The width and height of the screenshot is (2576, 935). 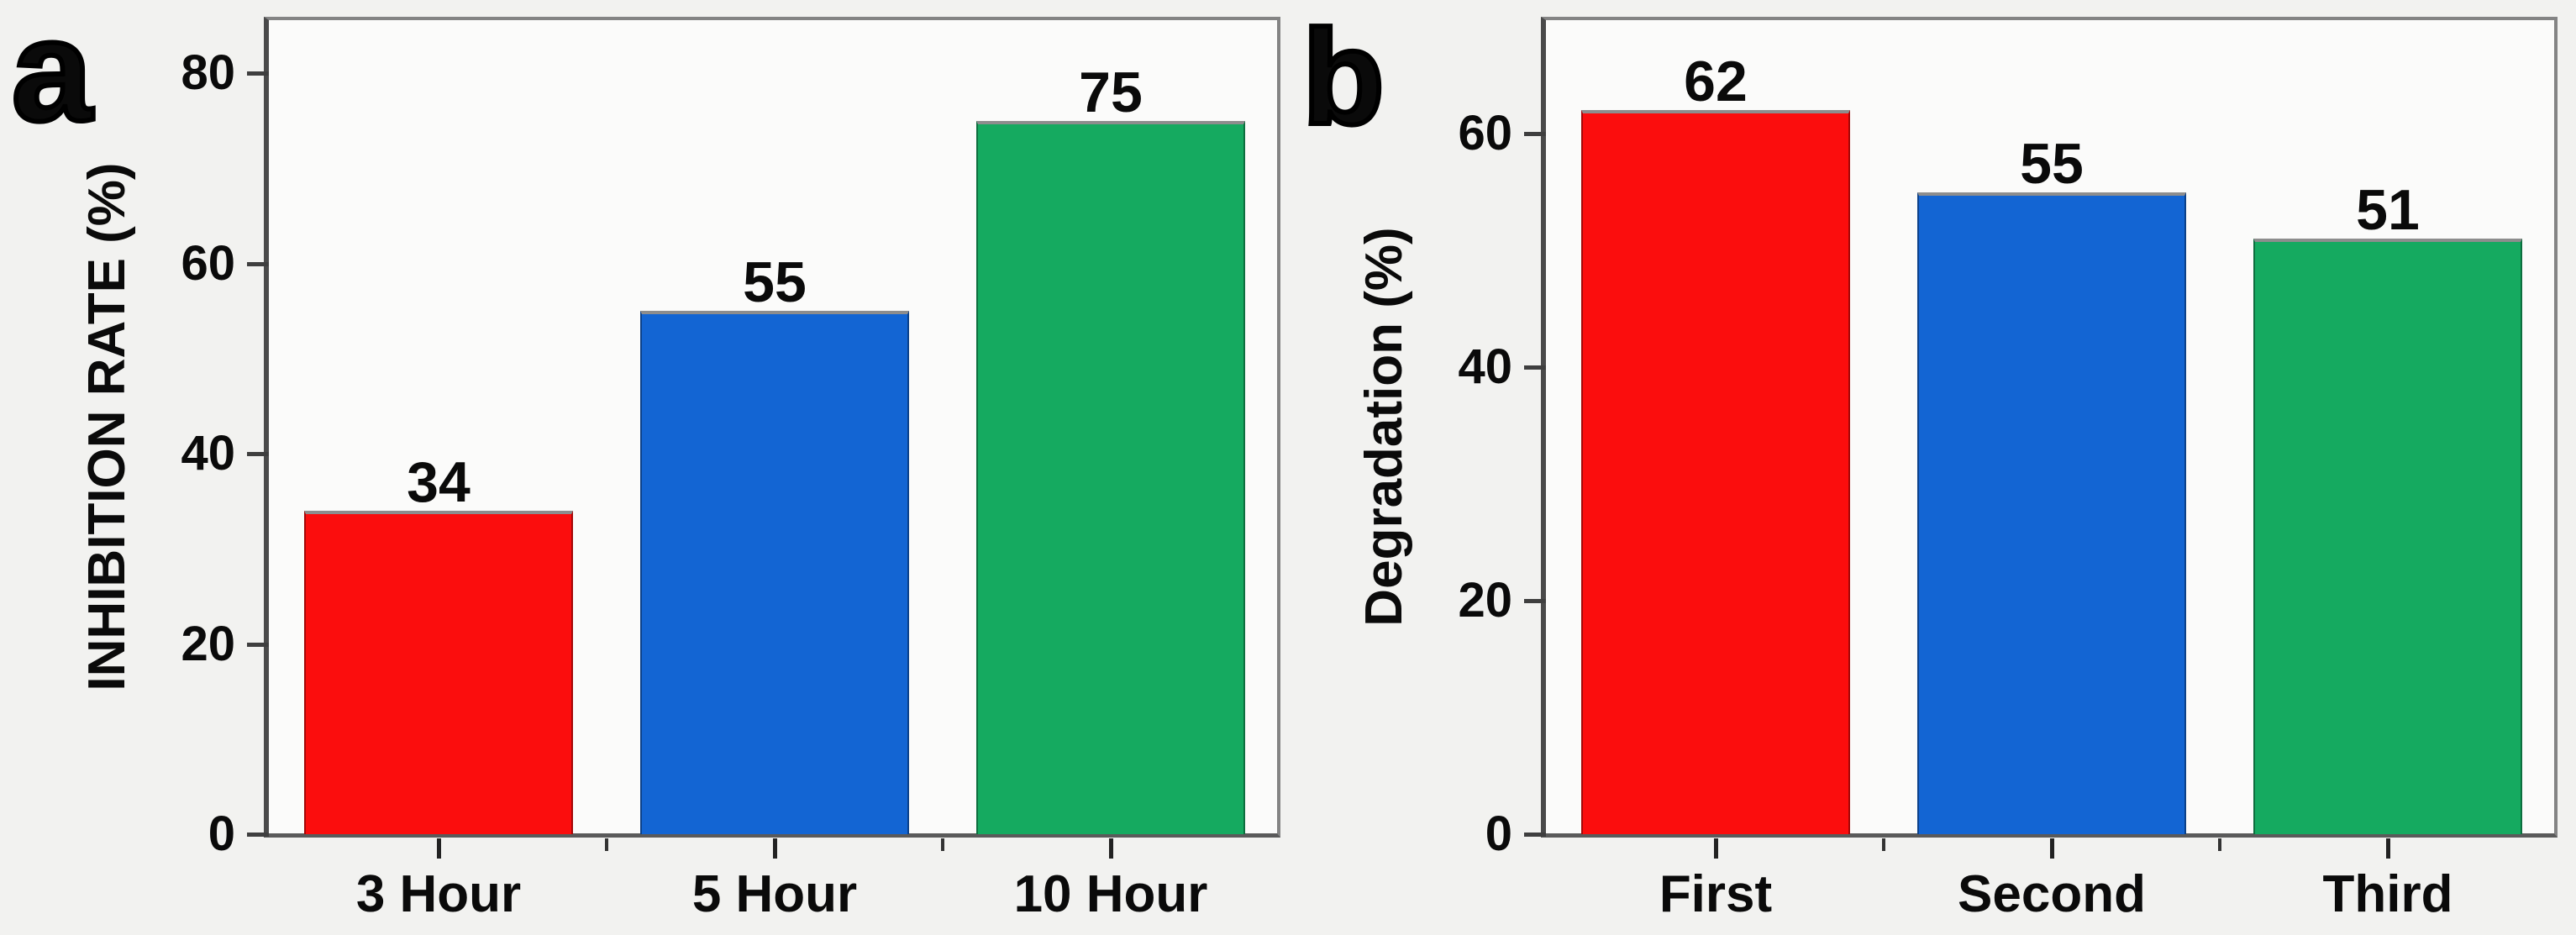 What do you see at coordinates (1110, 894) in the screenshot?
I see `x-category-label: 10 Hour` at bounding box center [1110, 894].